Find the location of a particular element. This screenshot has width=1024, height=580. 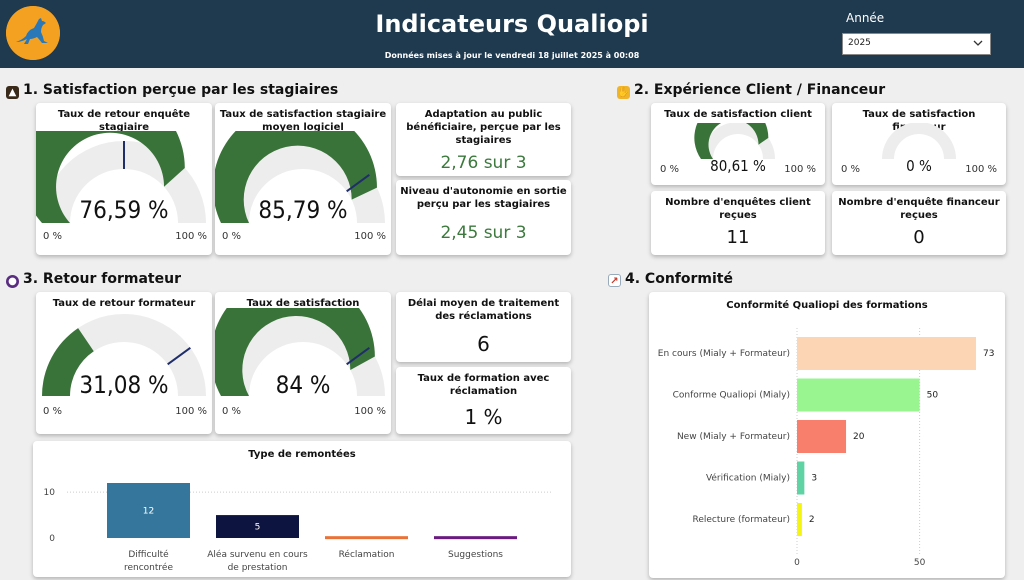

kpi-title: Nombre d'enquêtes client reçues is located at coordinates (738, 209).